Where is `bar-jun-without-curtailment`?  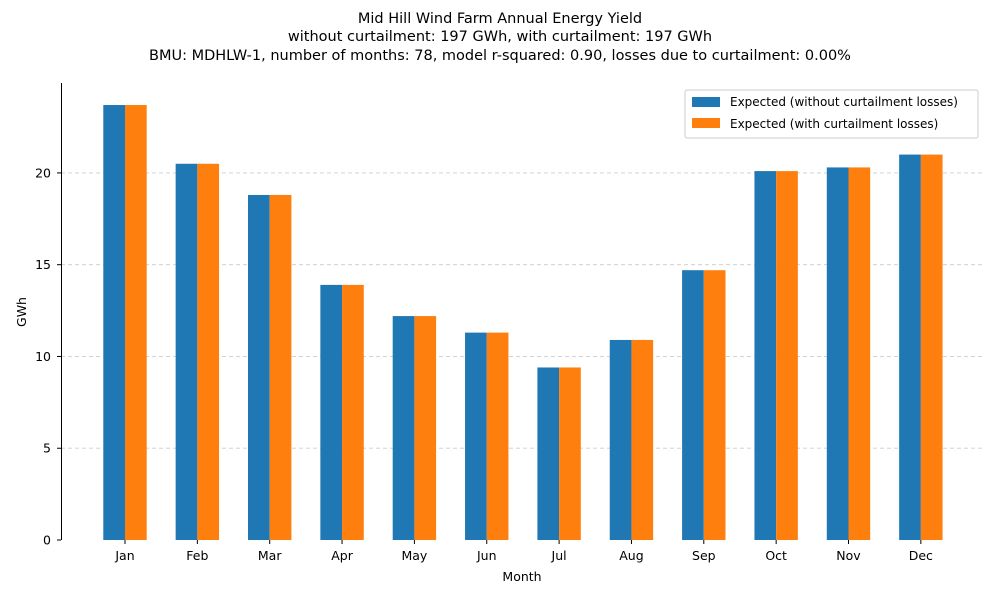 bar-jun-without-curtailment is located at coordinates (476, 436).